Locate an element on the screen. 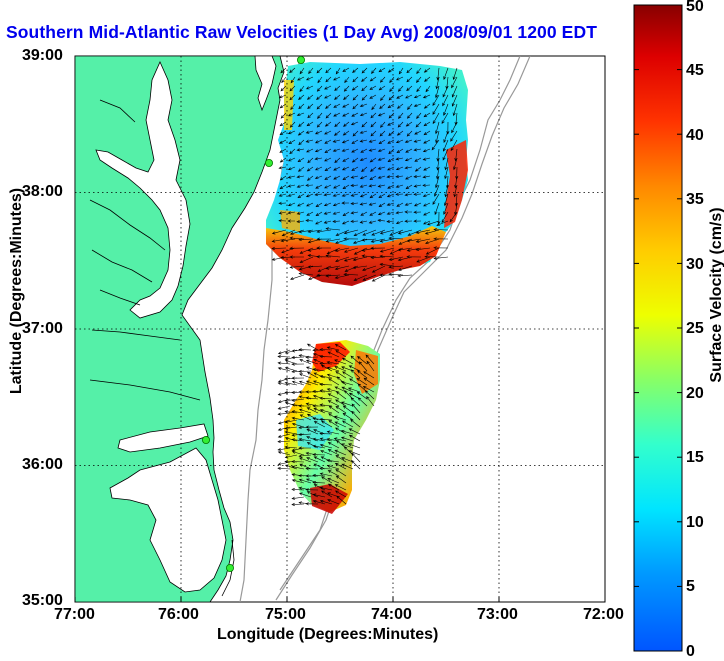 Image resolution: width=724 pixels, height=661 pixels. colorbar-tick-label: 40 is located at coordinates (695, 135).